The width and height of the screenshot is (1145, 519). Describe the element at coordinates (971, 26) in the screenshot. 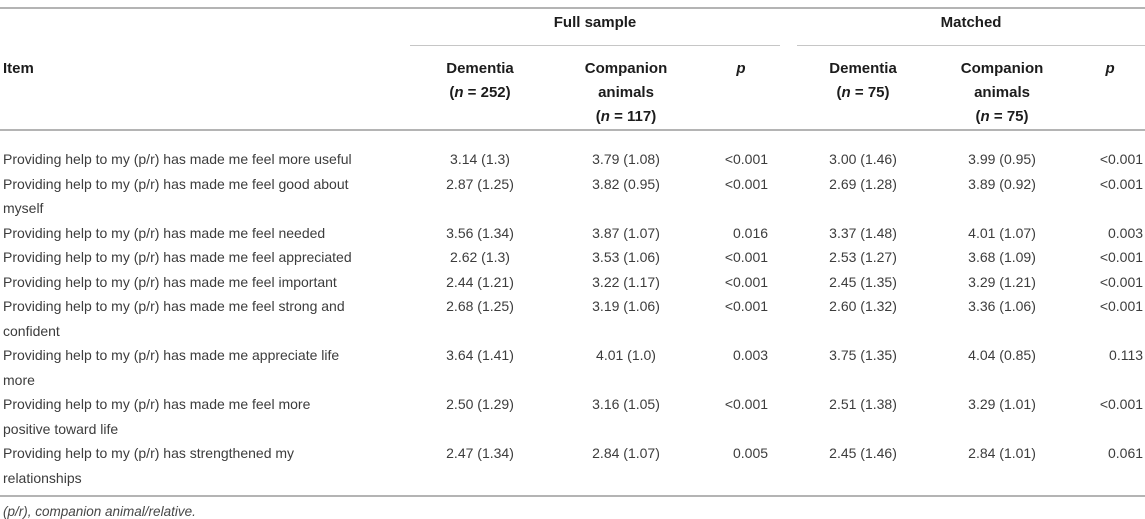

I see `group-header-matched: Matched` at that location.